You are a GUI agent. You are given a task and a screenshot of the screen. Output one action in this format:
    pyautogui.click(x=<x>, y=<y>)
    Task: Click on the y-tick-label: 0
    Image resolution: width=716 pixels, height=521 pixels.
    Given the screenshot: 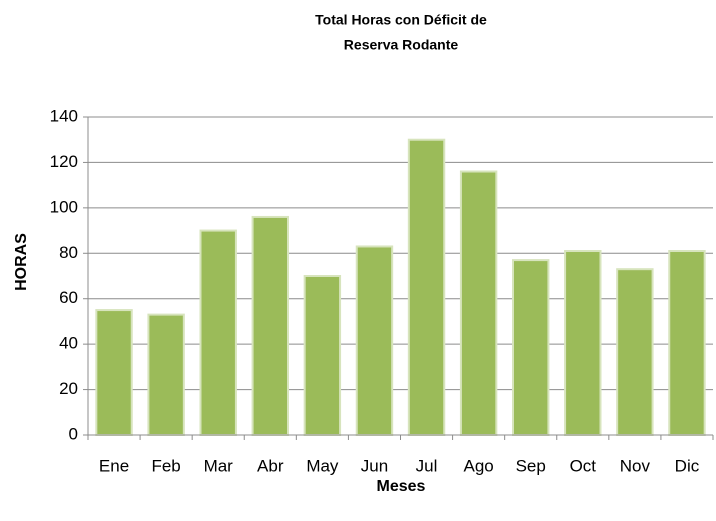 What is the action you would take?
    pyautogui.click(x=73, y=433)
    